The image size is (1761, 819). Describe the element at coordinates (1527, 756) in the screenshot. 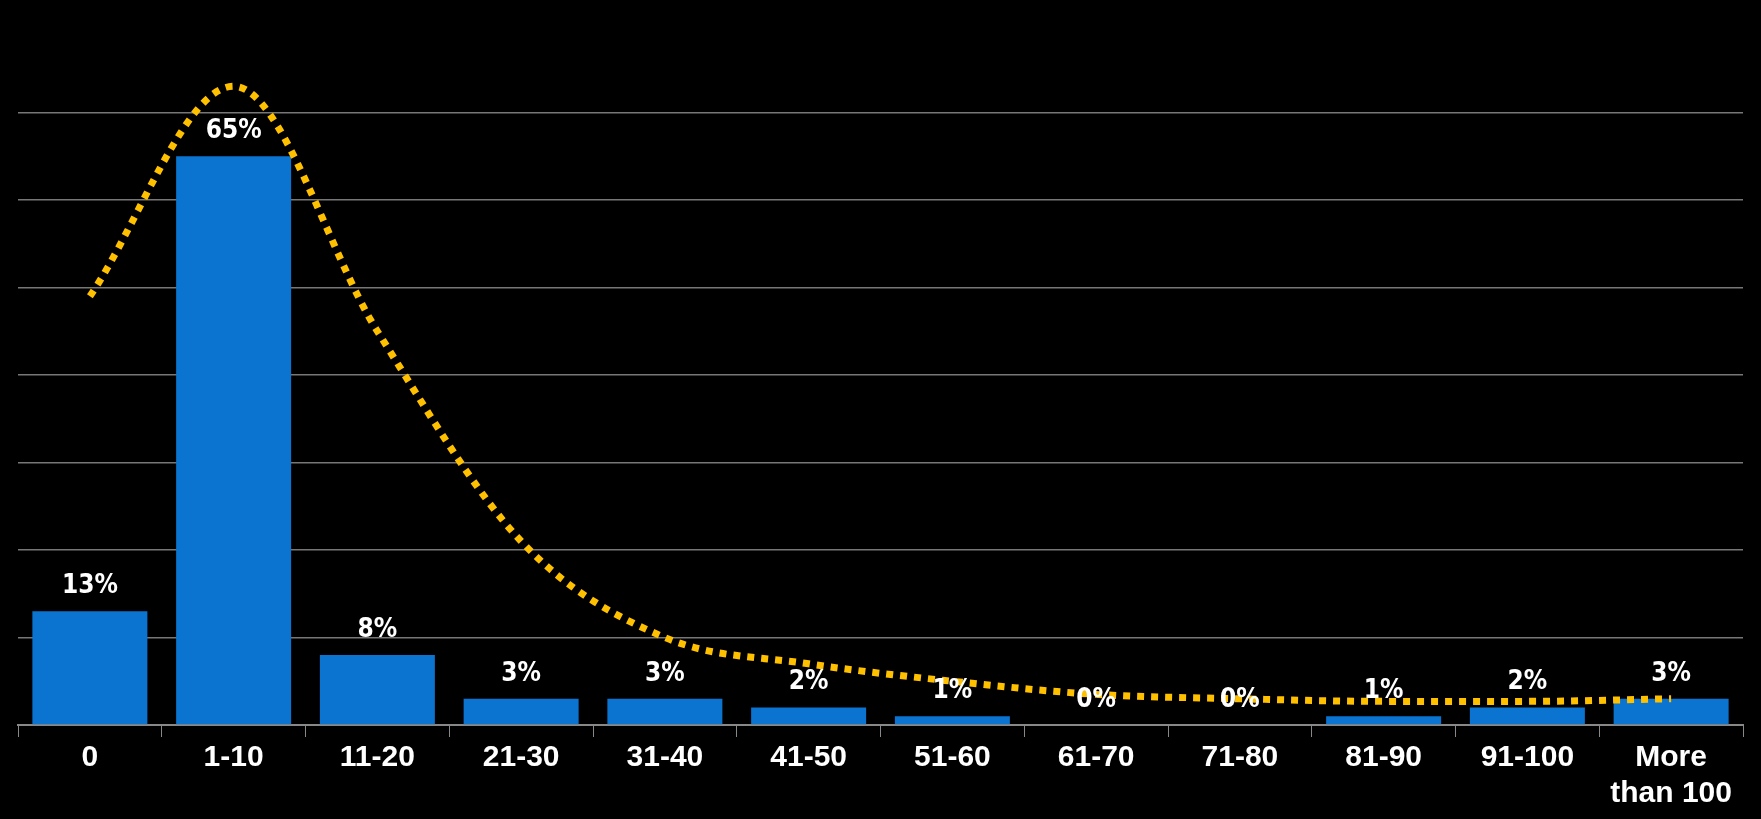

I see `x-tick-label: 91-100` at that location.